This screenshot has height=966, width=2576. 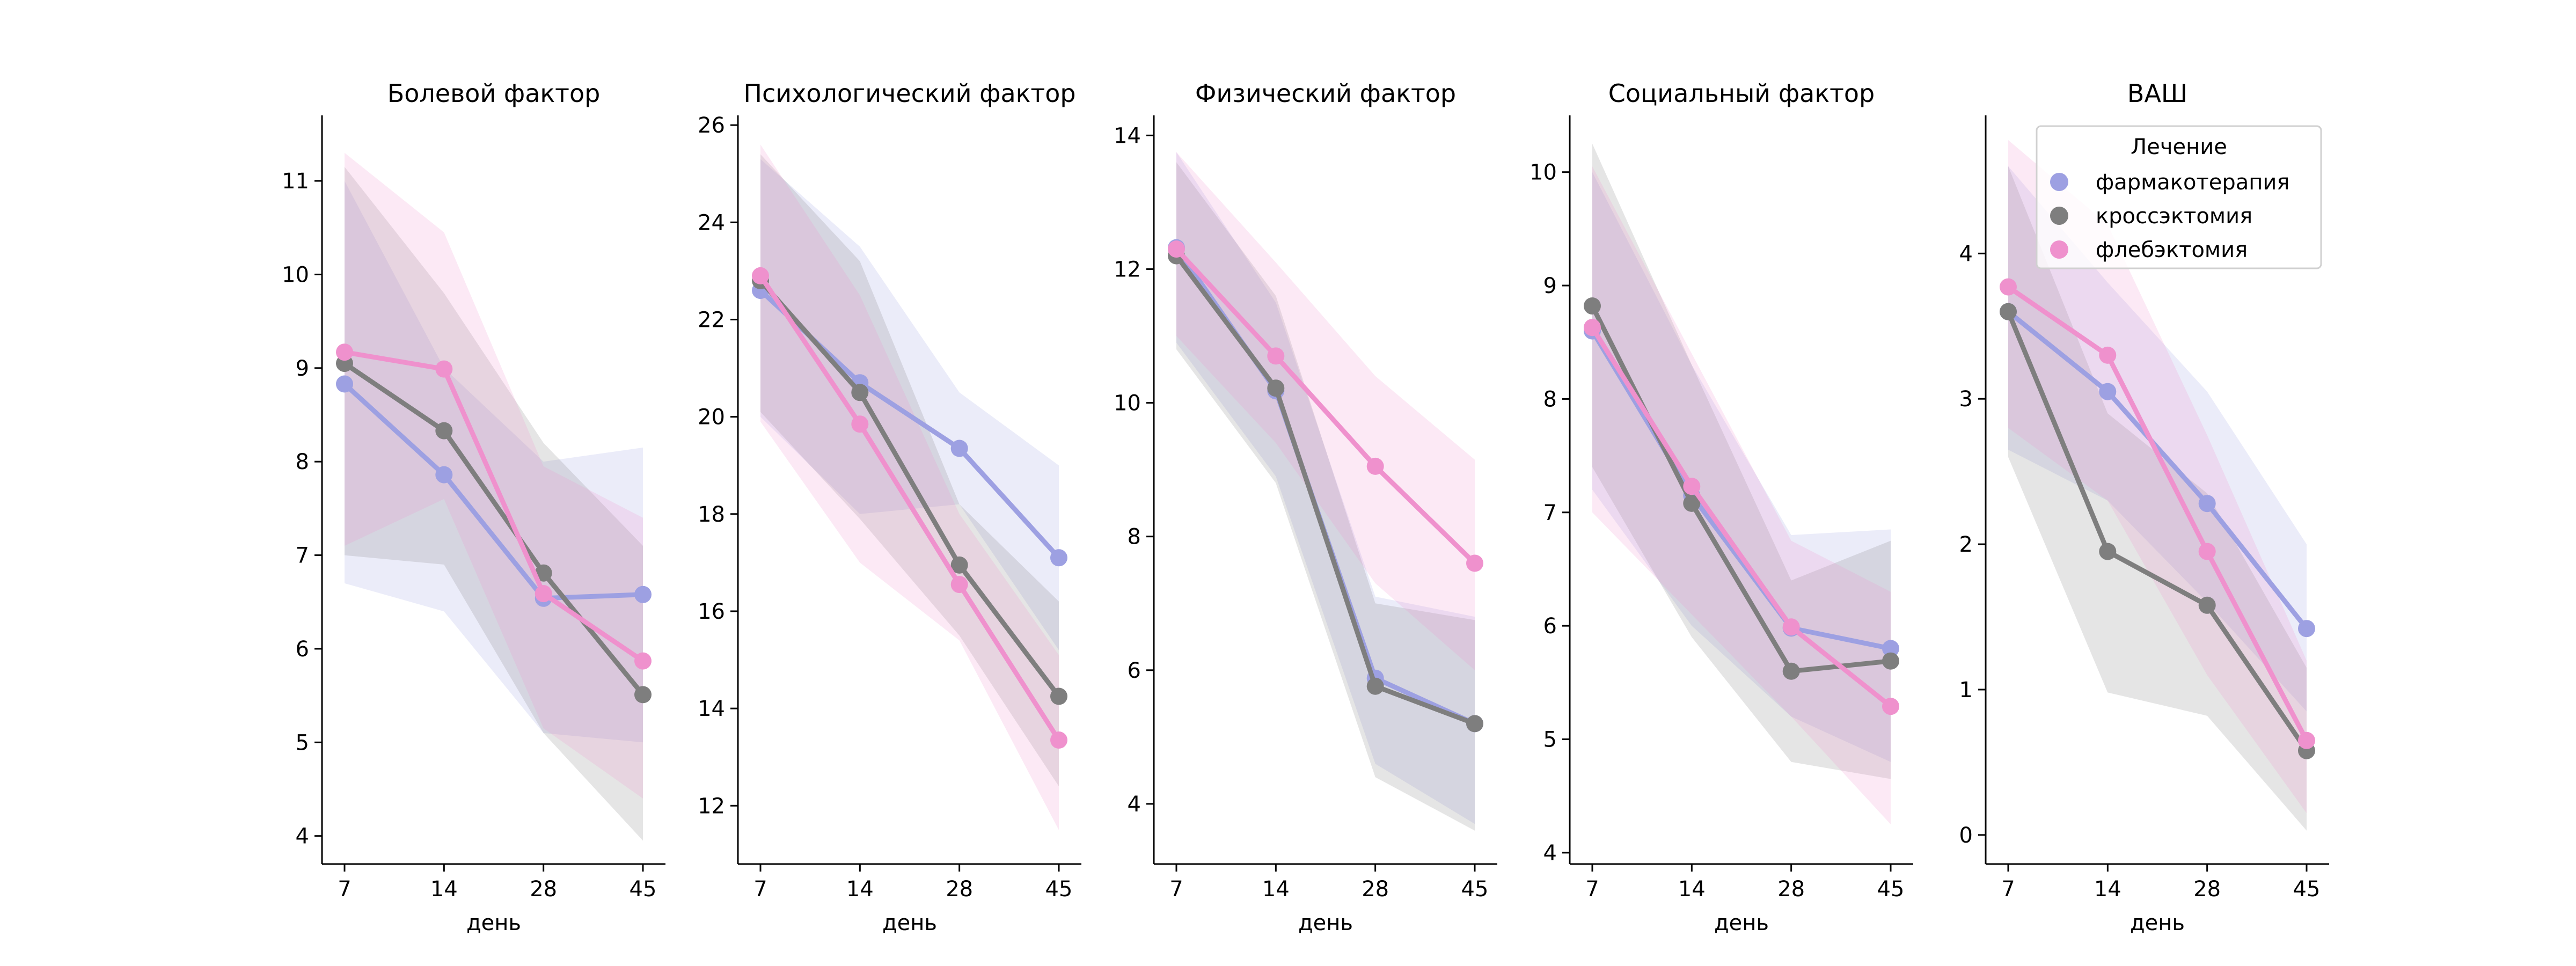 What do you see at coordinates (1550, 740) in the screenshot?
I see `y-tick-label: 5` at bounding box center [1550, 740].